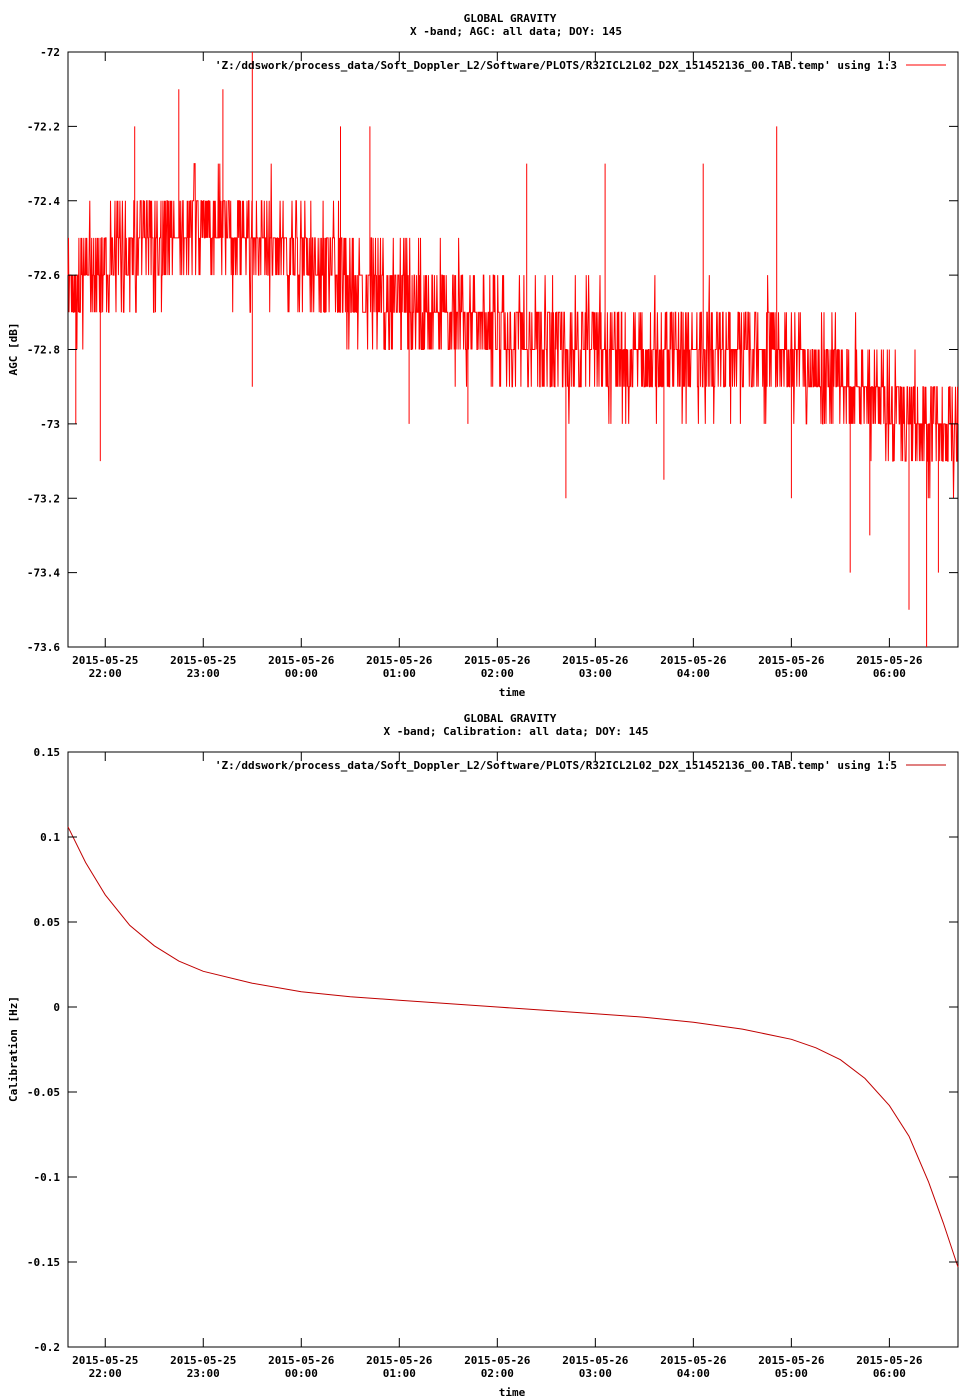 The height and width of the screenshot is (1400, 980). Describe the element at coordinates (516, 31) in the screenshot. I see `chart-subtitle: X -band; AGC: all data; DOY: 145` at that location.